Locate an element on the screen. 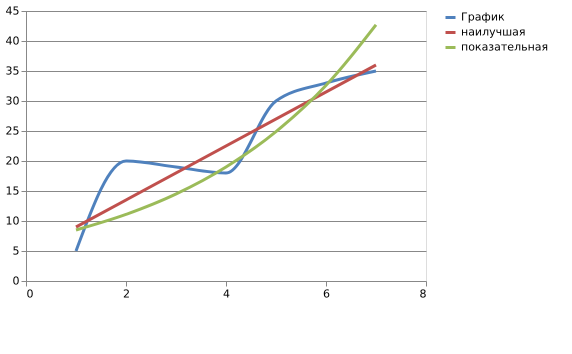 This screenshot has width=572, height=354. legend-label: График is located at coordinates (483, 17).